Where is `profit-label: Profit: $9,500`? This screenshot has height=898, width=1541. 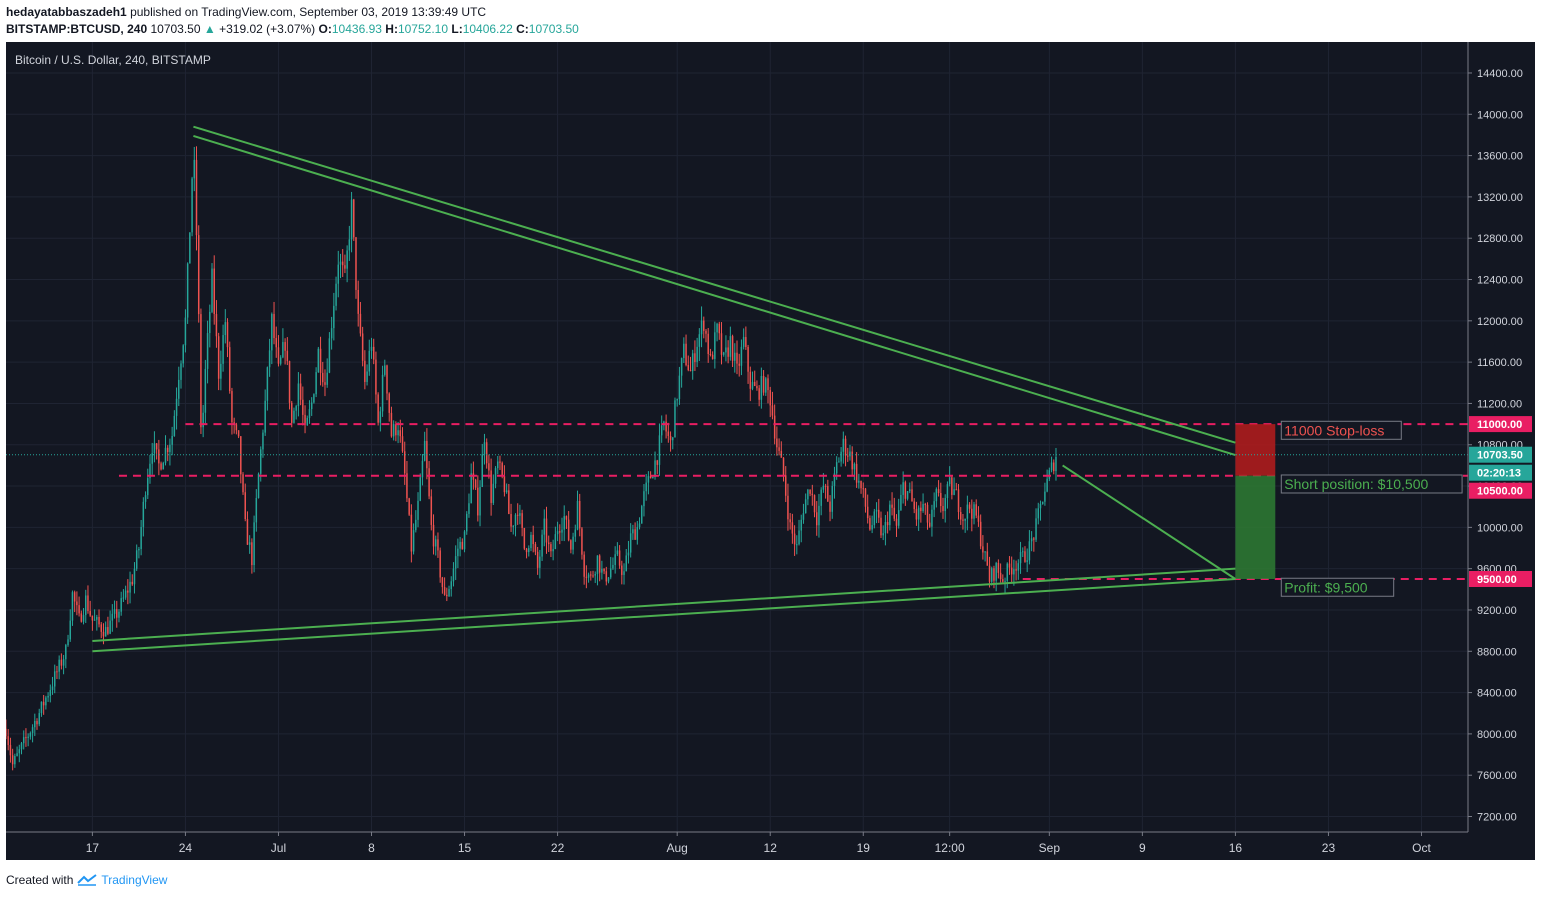
profit-label: Profit: $9,500 is located at coordinates (1337, 587).